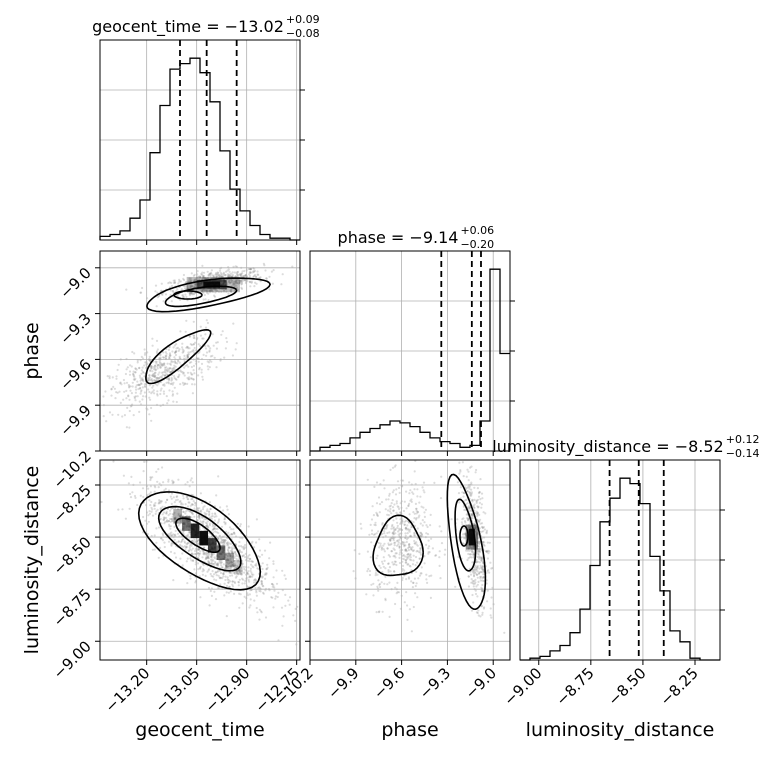 The height and width of the screenshot is (760, 760). Describe the element at coordinates (465, 535) in the screenshot. I see `contour-lum-vs-phase-right-mid` at that location.